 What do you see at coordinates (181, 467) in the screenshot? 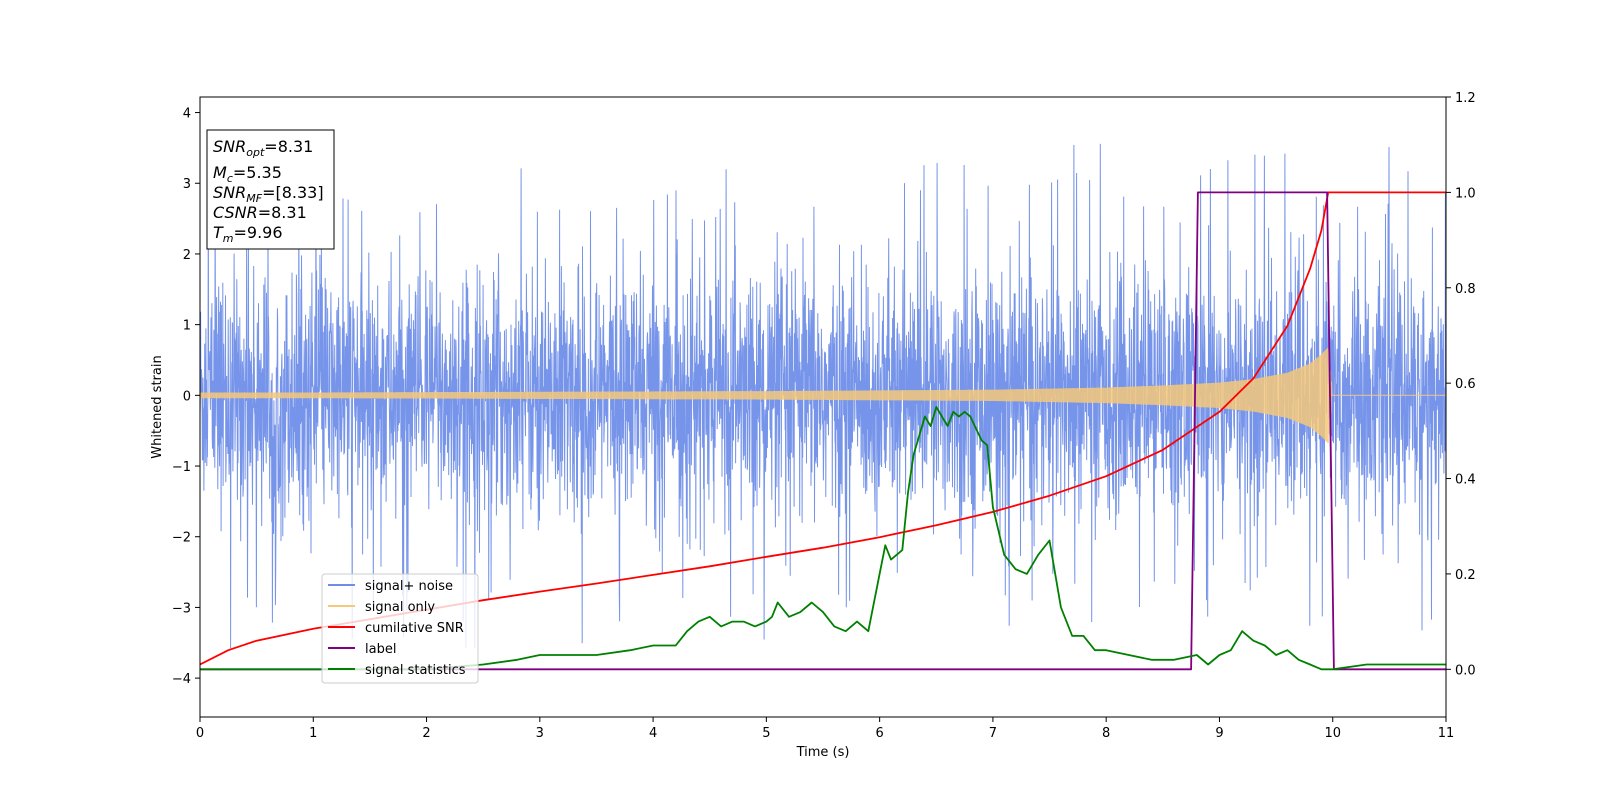
I see `y-tick-label: −1` at bounding box center [181, 467].